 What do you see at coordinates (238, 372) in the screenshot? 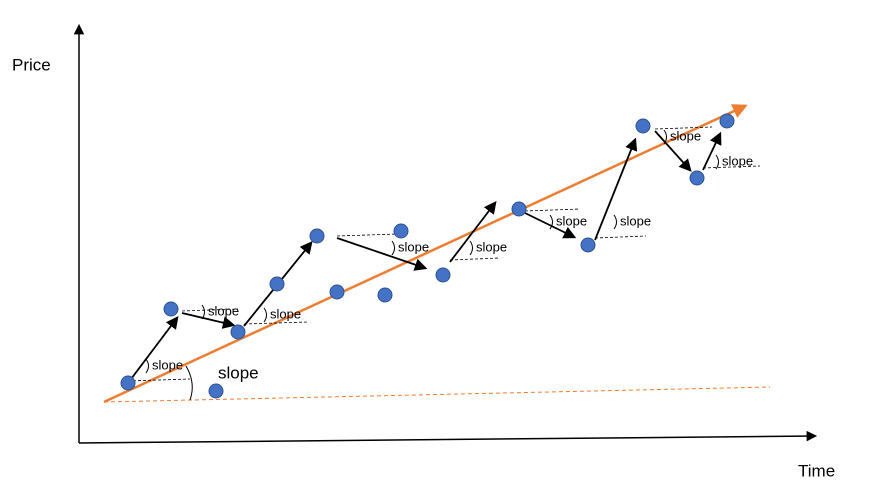
I see `trend-slope-label: slope` at bounding box center [238, 372].